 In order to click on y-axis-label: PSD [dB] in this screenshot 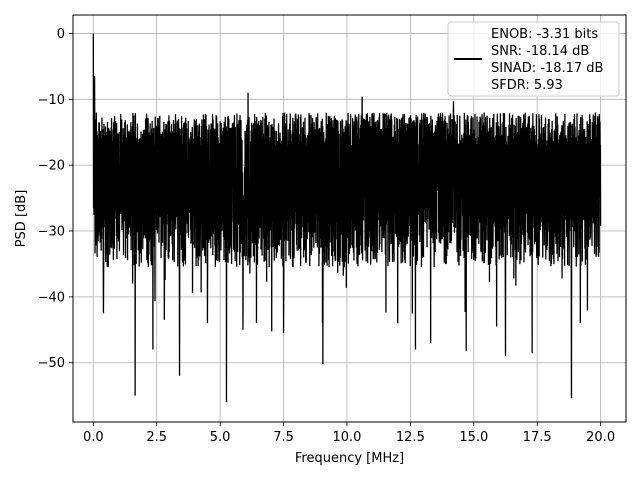, I will do `click(21, 219)`.